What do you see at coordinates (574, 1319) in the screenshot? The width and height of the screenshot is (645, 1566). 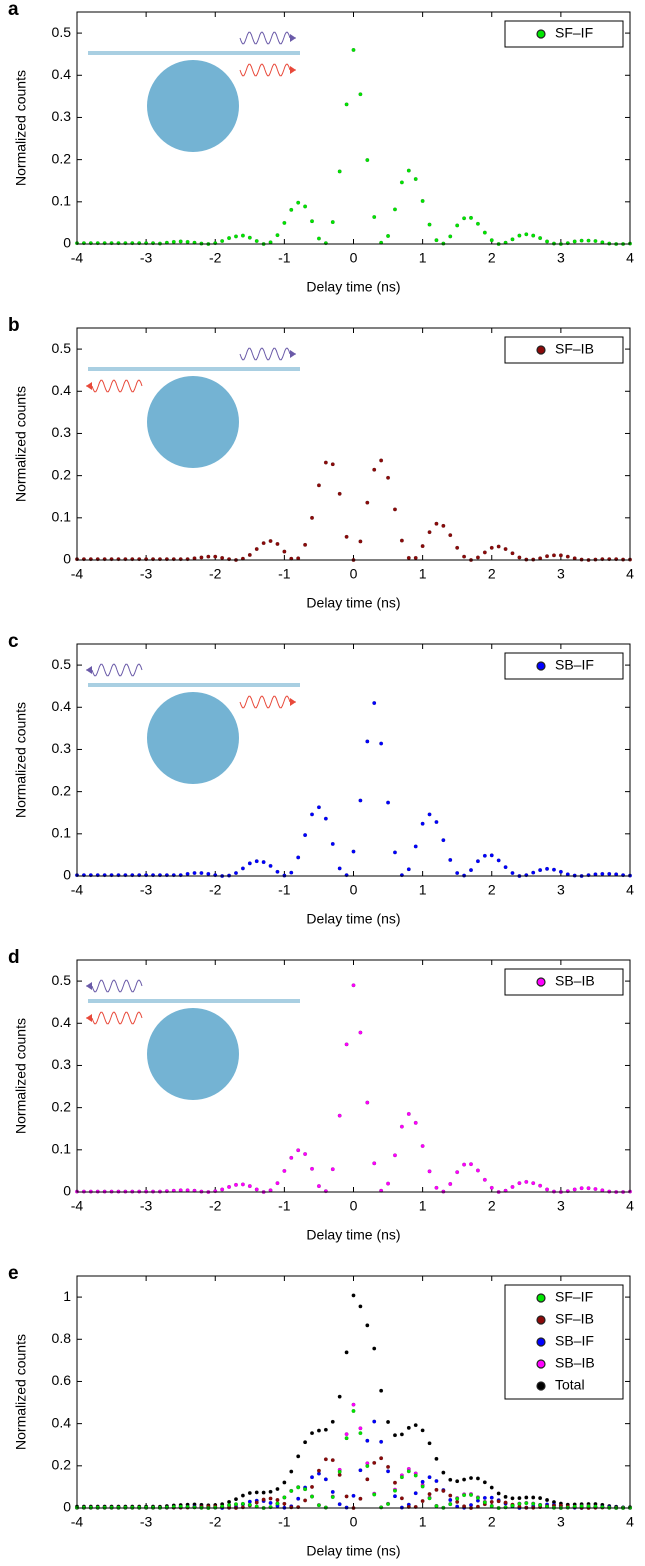 I see `legend-label: SF–IB` at bounding box center [574, 1319].